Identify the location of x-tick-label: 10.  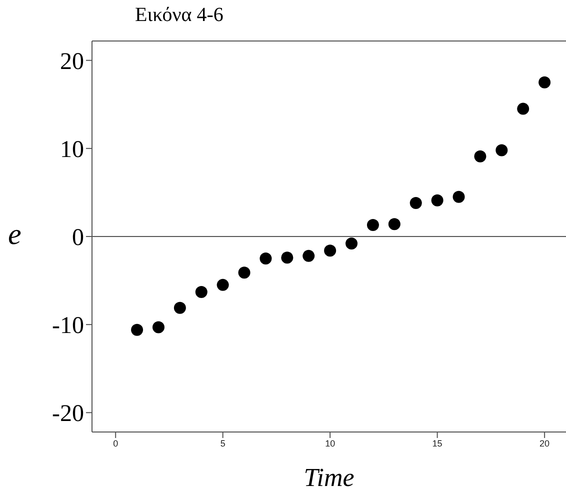
(330, 443).